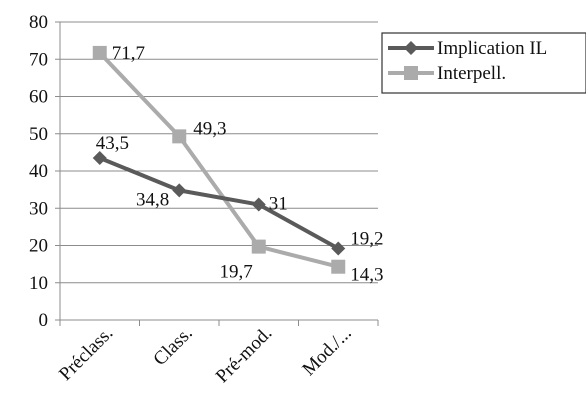 The height and width of the screenshot is (412, 586). Describe the element at coordinates (128, 53) in the screenshot. I see `data-label: 71,7` at that location.